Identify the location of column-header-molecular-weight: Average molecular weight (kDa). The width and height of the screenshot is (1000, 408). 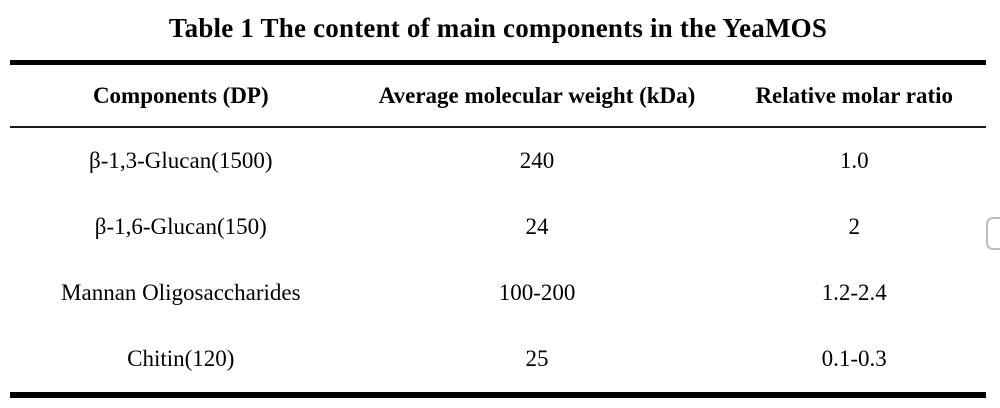
(537, 95).